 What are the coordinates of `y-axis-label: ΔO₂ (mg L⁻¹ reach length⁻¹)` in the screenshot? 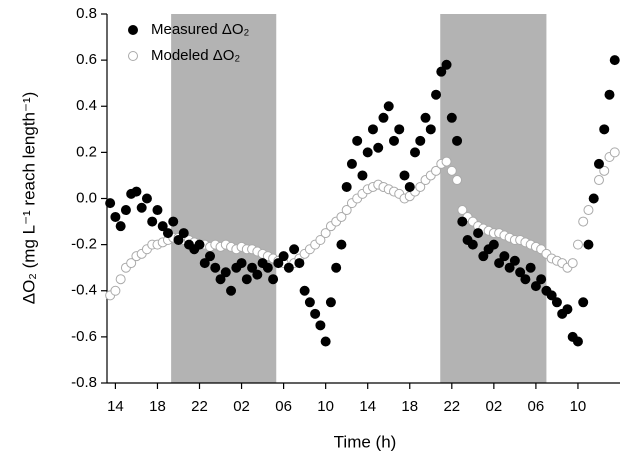 It's located at (28, 198).